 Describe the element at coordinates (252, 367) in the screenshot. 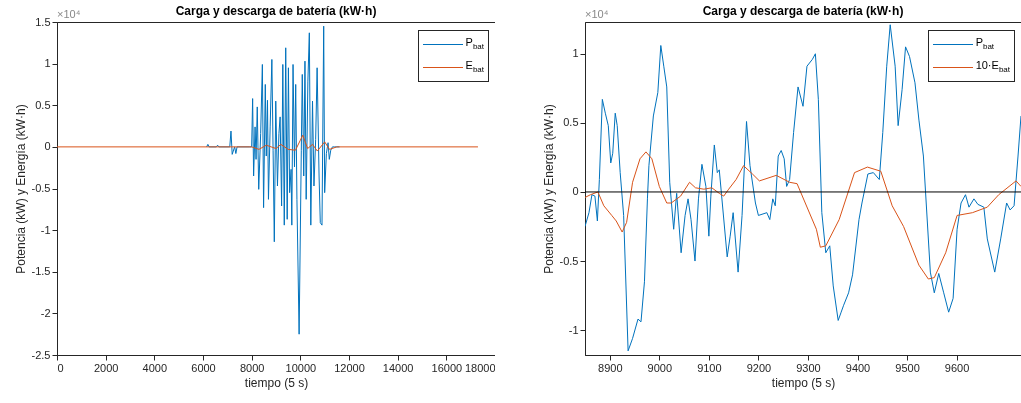

I see `x-tick-label: 8000` at that location.